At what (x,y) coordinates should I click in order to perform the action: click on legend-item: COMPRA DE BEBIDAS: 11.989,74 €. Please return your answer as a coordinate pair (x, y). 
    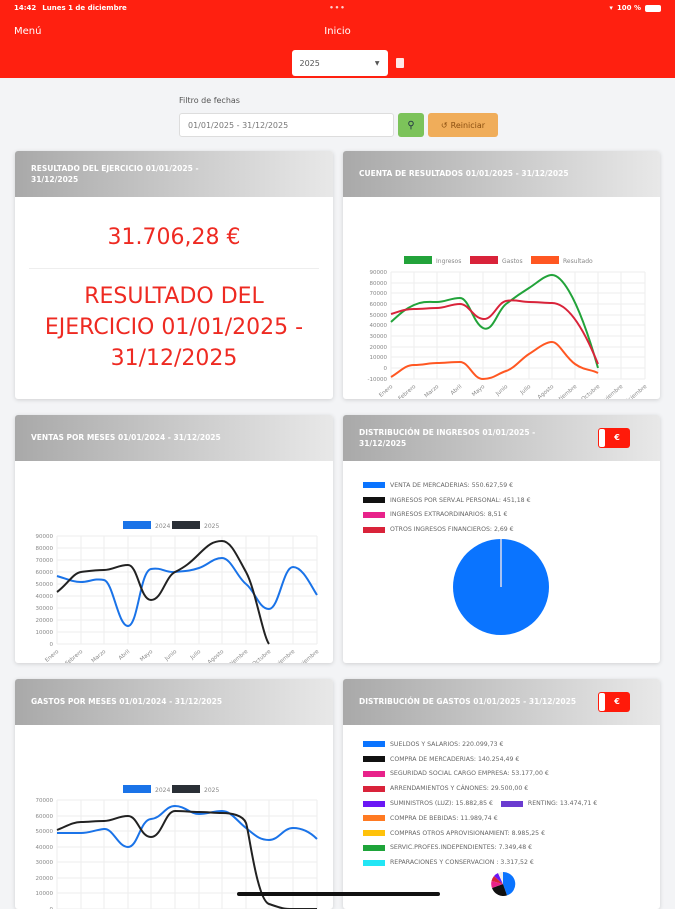
    Looking at the image, I should click on (511, 818).